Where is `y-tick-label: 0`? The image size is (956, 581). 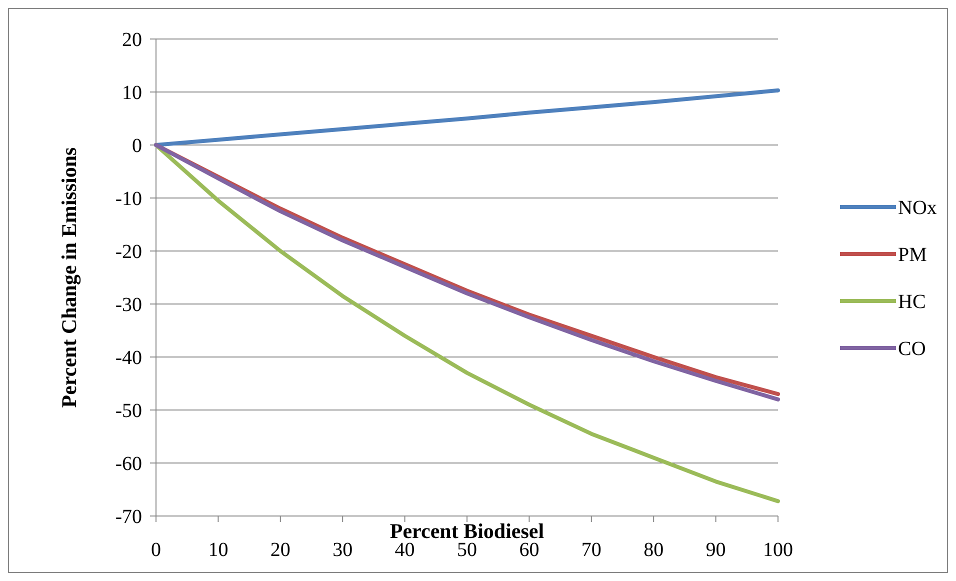 y-tick-label: 0 is located at coordinates (137, 146).